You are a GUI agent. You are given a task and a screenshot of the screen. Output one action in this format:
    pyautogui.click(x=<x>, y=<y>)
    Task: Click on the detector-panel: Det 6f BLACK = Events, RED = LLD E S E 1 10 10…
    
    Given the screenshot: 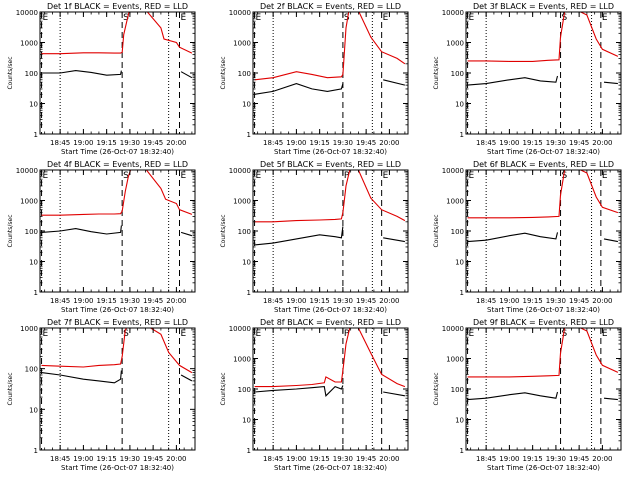 What is the action you would take?
    pyautogui.click(x=527, y=237)
    